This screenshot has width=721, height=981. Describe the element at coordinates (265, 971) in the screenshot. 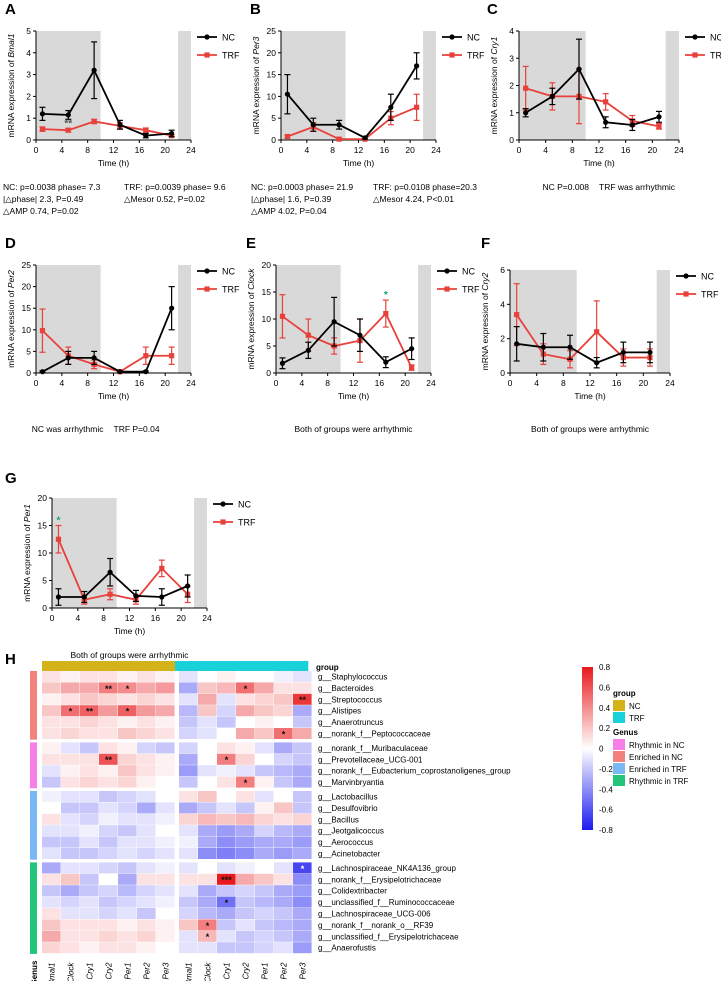

I see `column-label: Per1` at that location.